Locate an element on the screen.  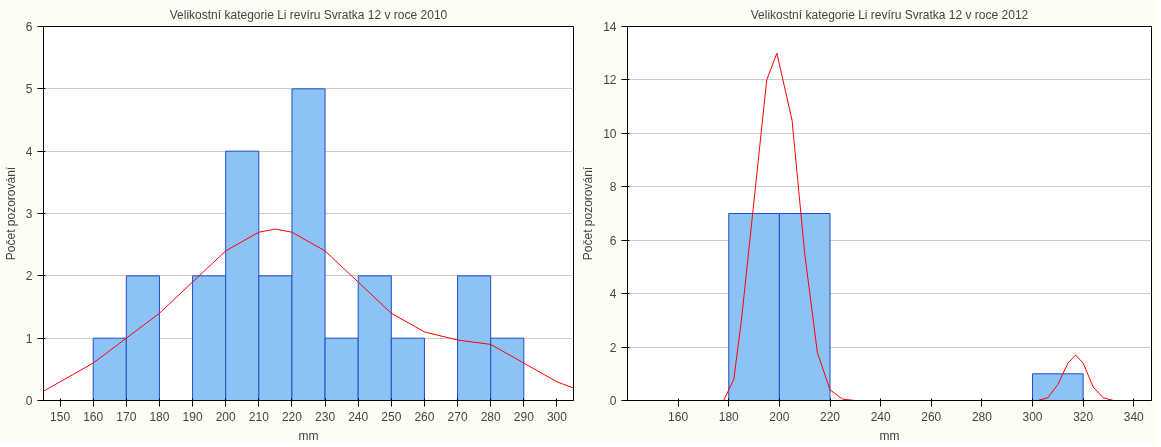
y-tick-label: 8 is located at coordinates (613, 187).